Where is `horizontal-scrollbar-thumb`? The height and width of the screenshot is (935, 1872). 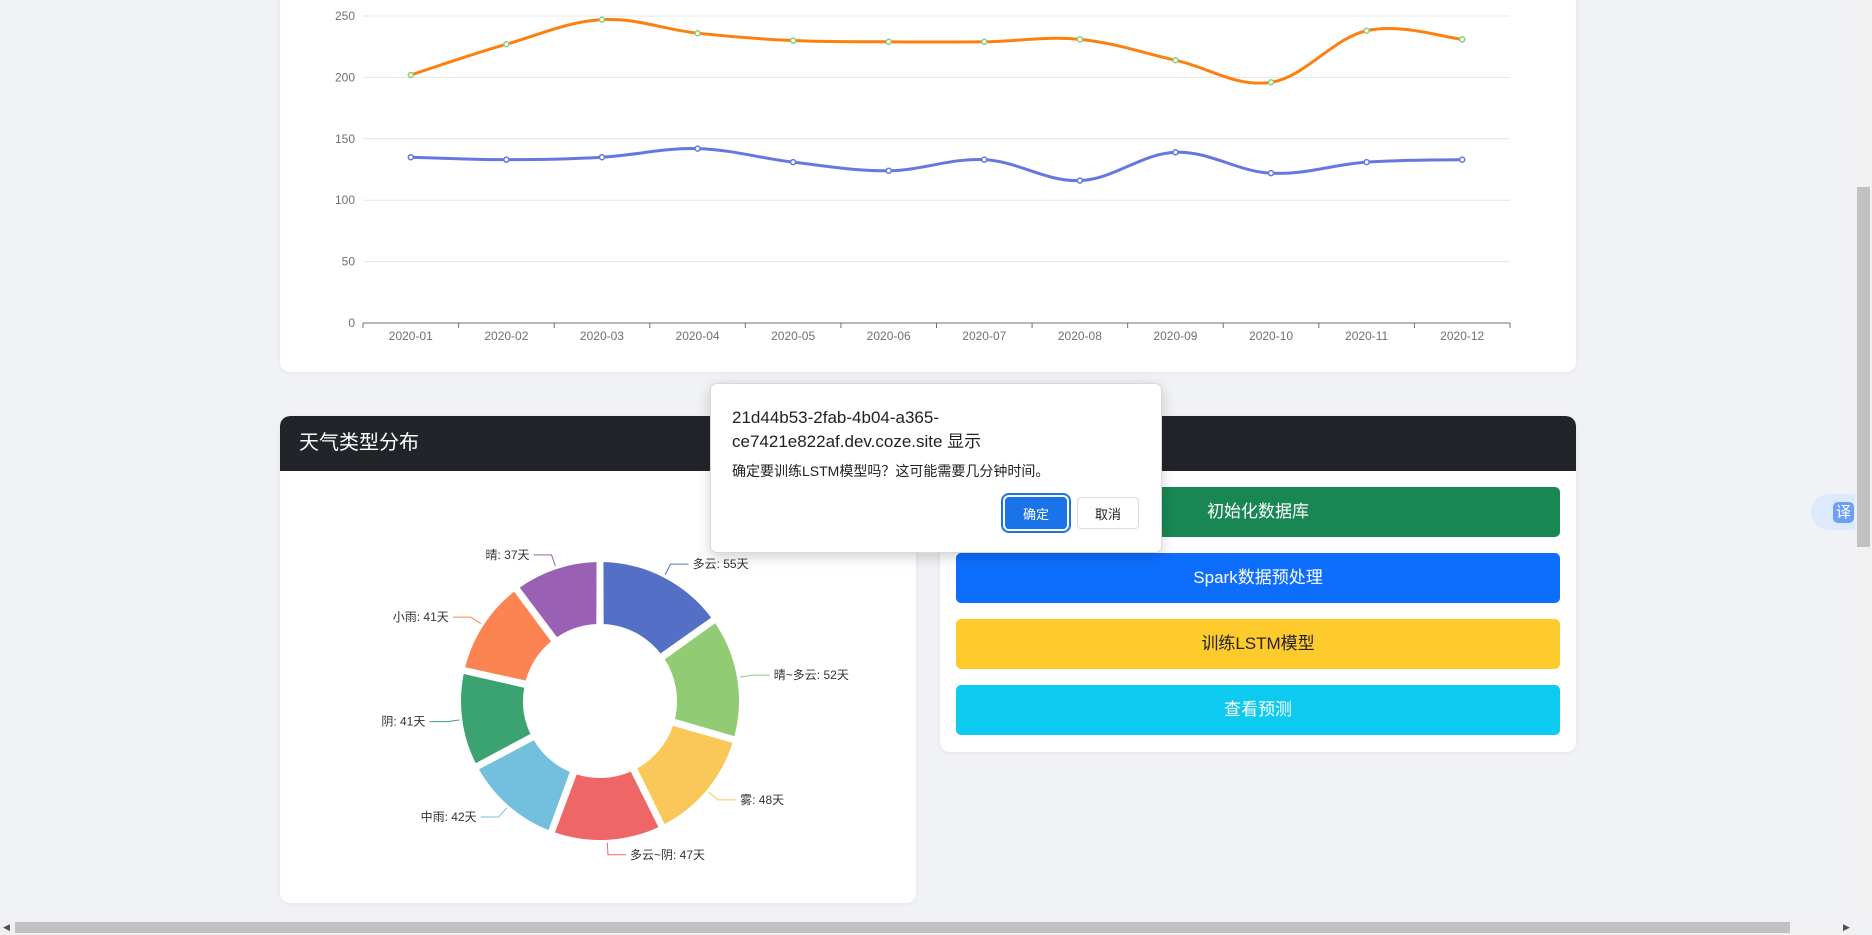 horizontal-scrollbar-thumb is located at coordinates (902, 927).